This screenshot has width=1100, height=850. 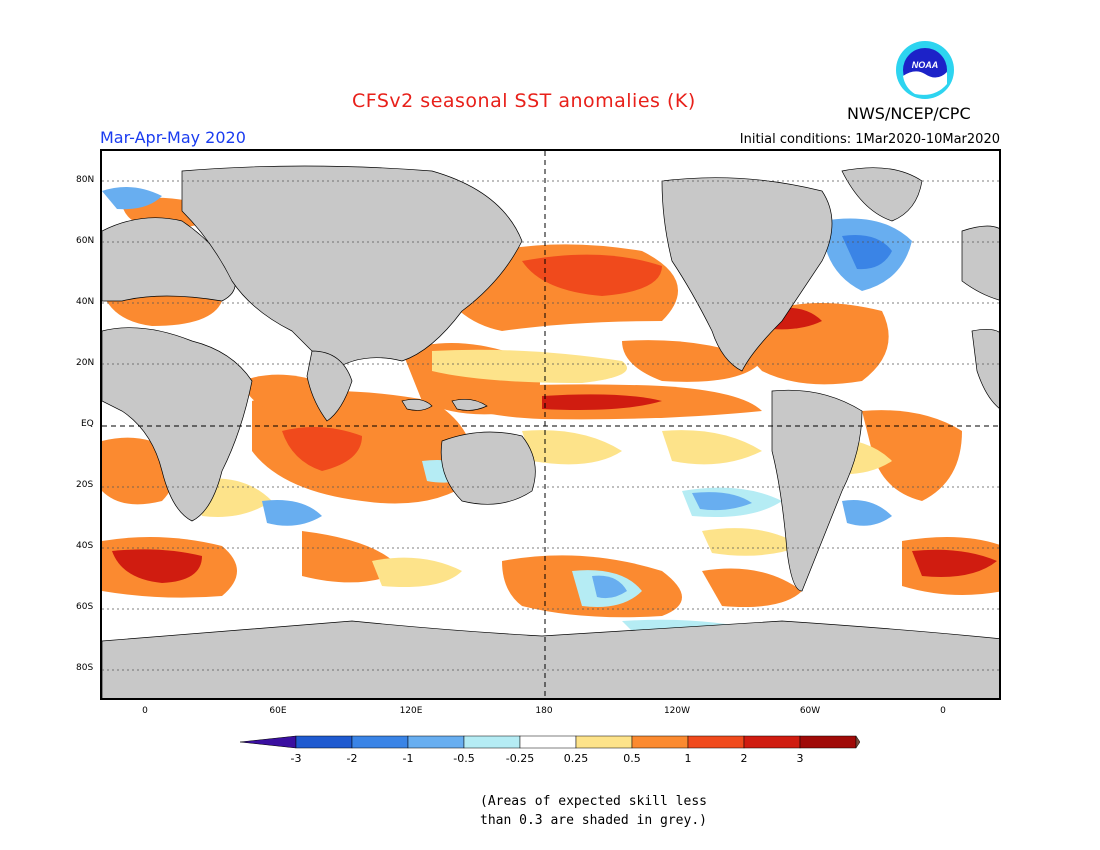 What do you see at coordinates (464, 758) in the screenshot?
I see `colorbar-tick-label: -0.5` at bounding box center [464, 758].